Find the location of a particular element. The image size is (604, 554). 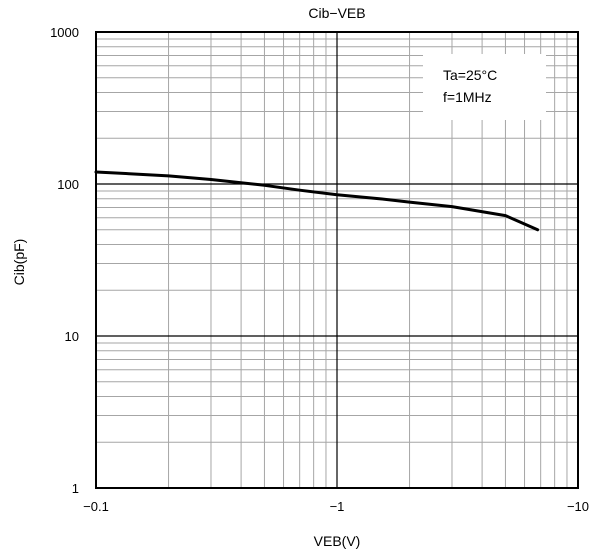

annotation-frequency: f=1MHz is located at coordinates (467, 97).